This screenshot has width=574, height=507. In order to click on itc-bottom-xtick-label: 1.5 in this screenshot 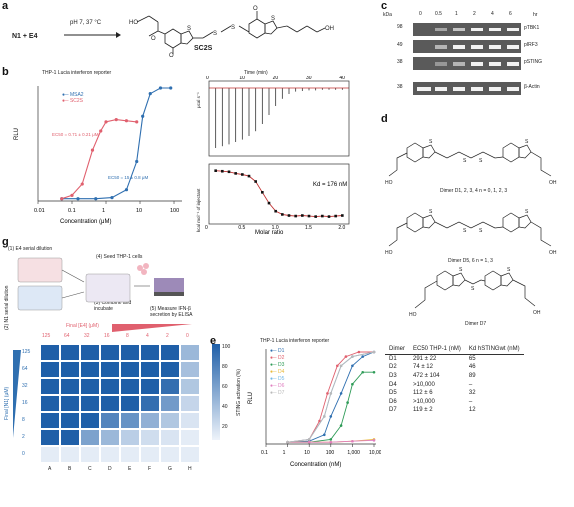, I will do `click(308, 228)`.